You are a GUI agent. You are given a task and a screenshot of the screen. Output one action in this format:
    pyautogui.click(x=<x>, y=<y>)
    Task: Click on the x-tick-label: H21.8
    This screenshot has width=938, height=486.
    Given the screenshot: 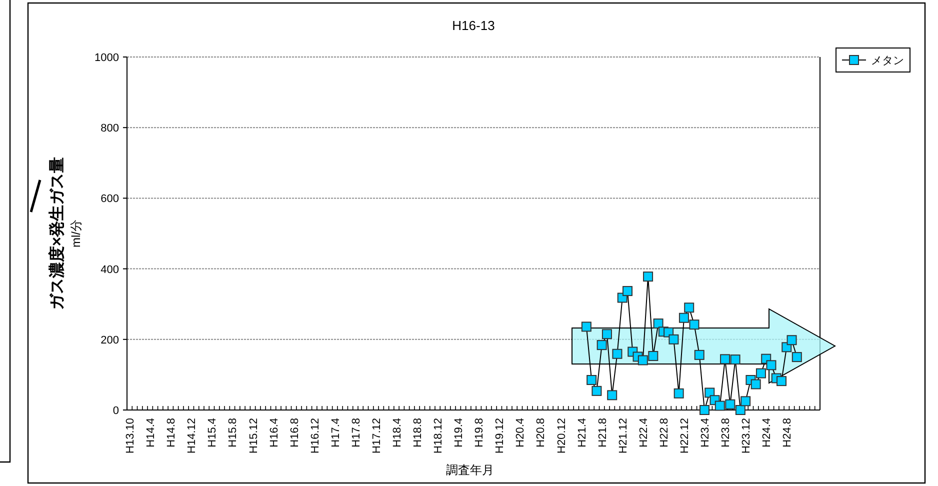 What is the action you would take?
    pyautogui.click(x=602, y=433)
    